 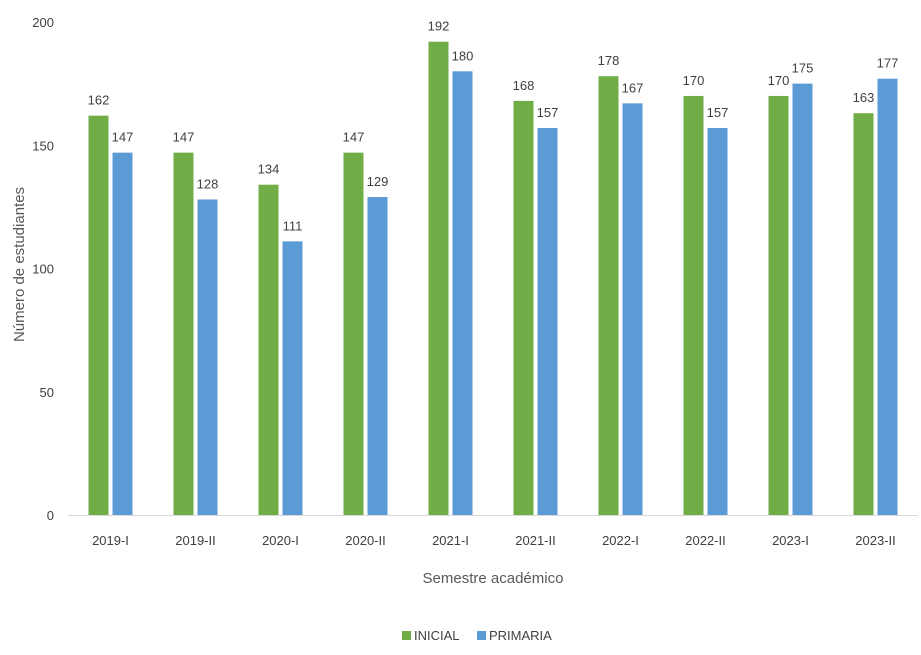 I want to click on data-label-inicial: 168, so click(x=524, y=85).